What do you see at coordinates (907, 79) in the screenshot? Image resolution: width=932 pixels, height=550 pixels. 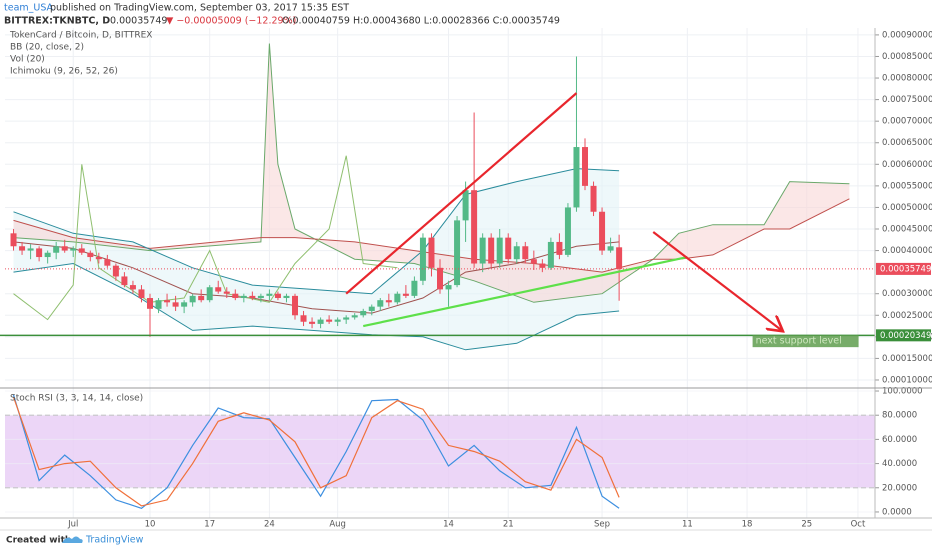 I see `y-tick-label: 0.00080000` at bounding box center [907, 79].